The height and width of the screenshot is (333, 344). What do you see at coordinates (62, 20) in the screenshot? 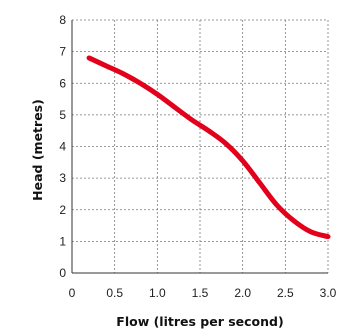
I see `y-tick-label: 8` at bounding box center [62, 20].